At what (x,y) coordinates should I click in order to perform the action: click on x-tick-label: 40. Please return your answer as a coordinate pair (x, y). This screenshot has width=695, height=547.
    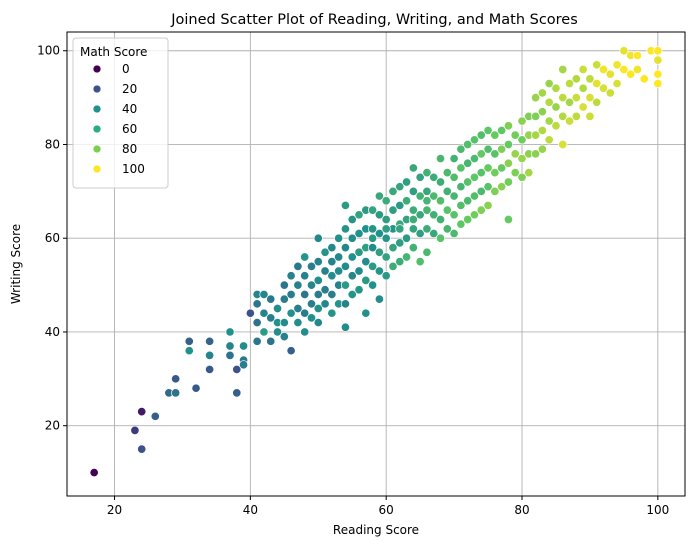
    Looking at the image, I should click on (250, 510).